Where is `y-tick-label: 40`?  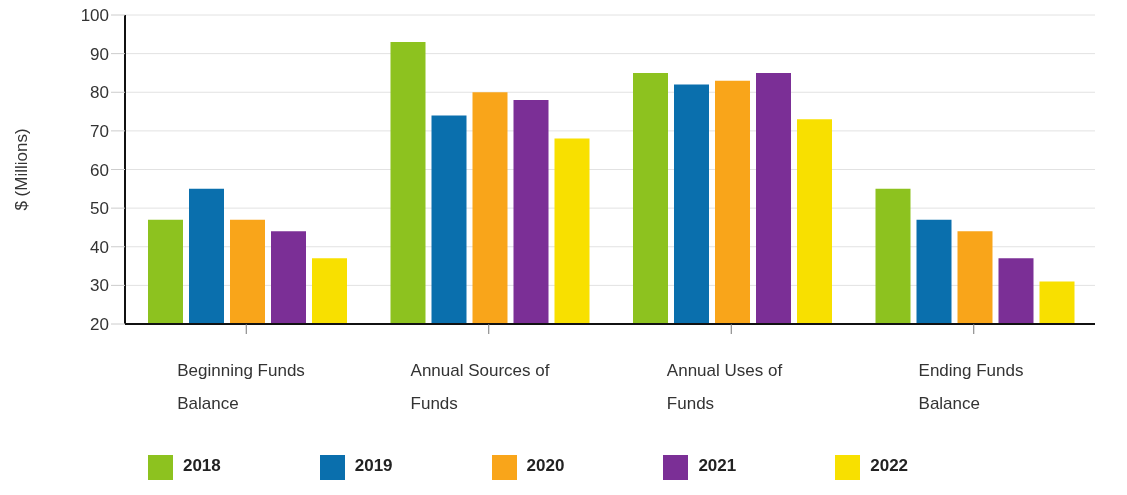
y-tick-label: 40 is located at coordinates (99, 247).